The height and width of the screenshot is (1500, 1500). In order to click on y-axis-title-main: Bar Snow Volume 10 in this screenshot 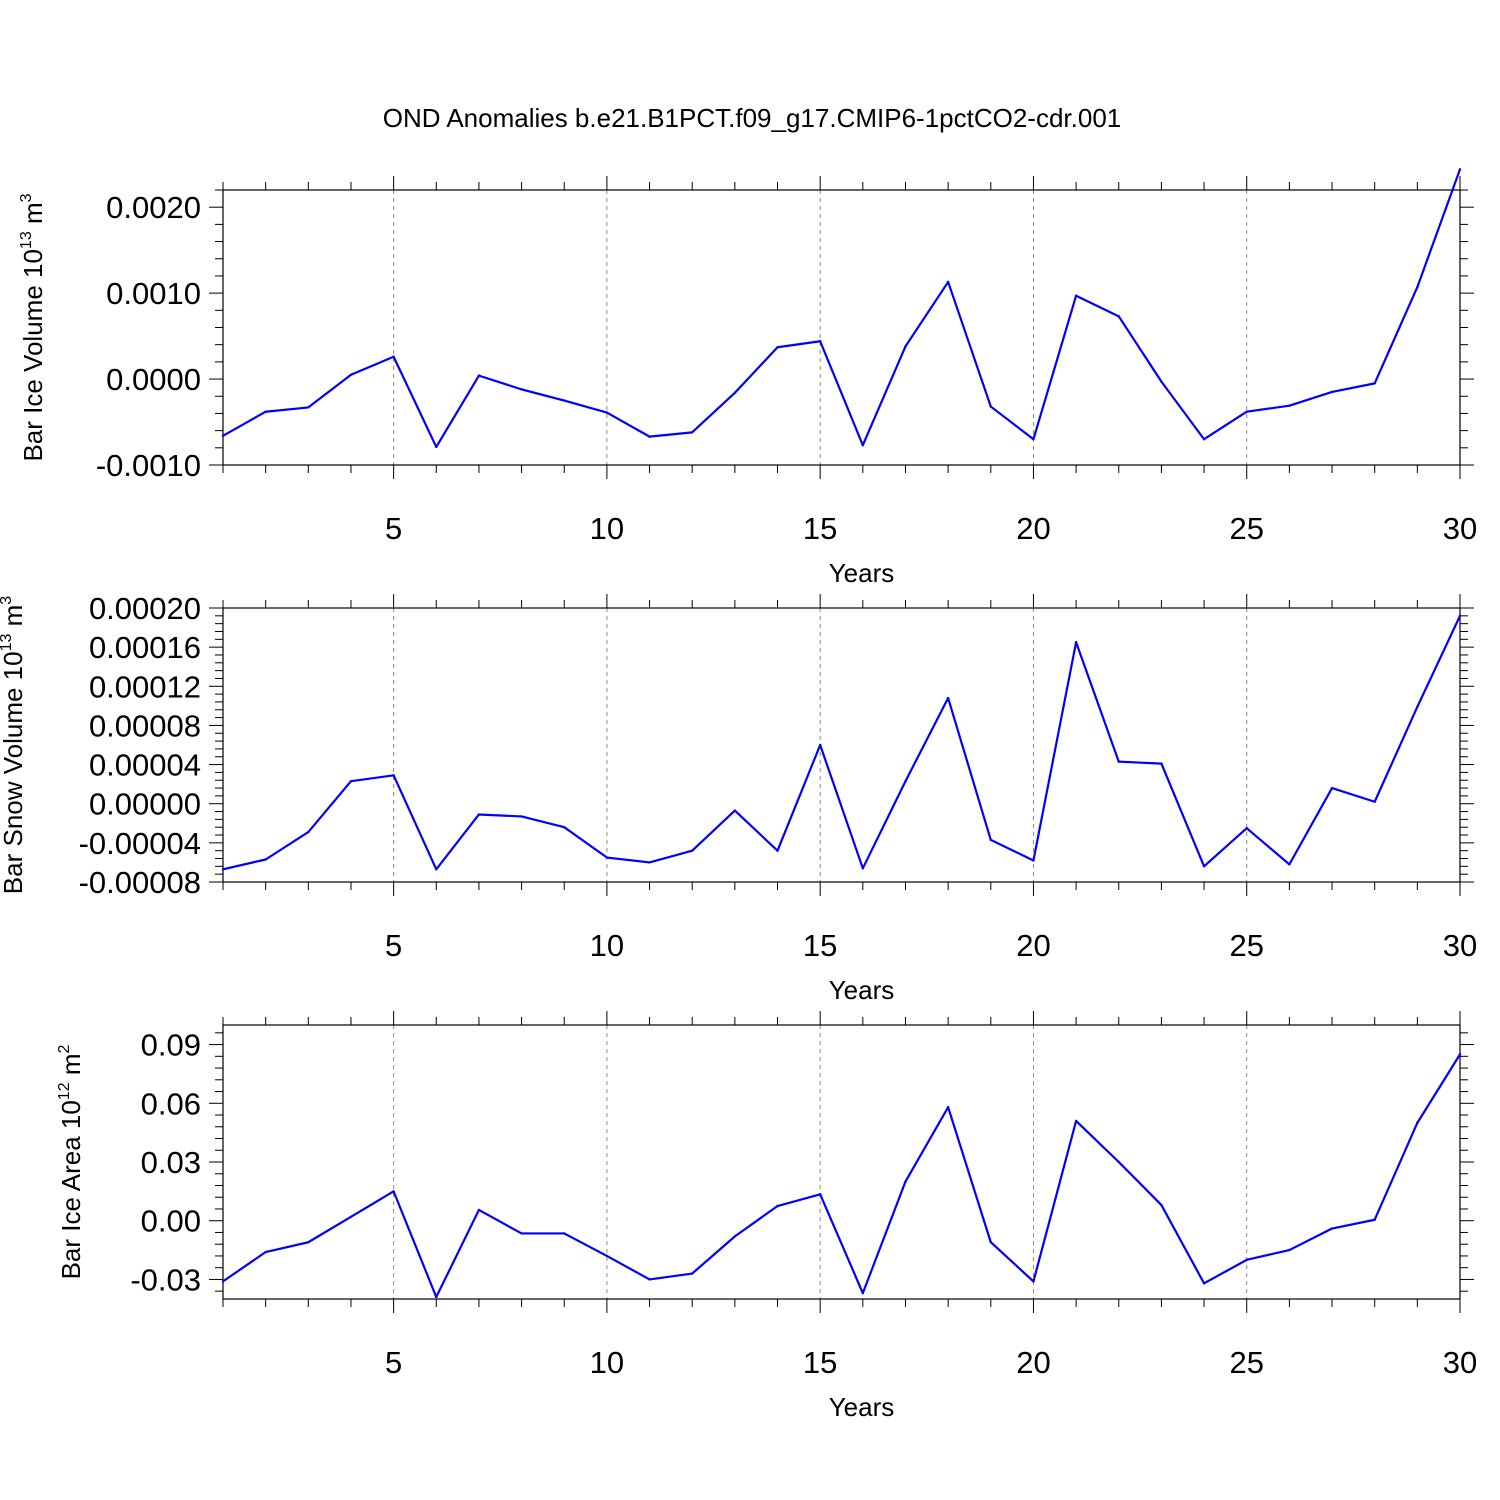, I will do `click(14, 772)`.